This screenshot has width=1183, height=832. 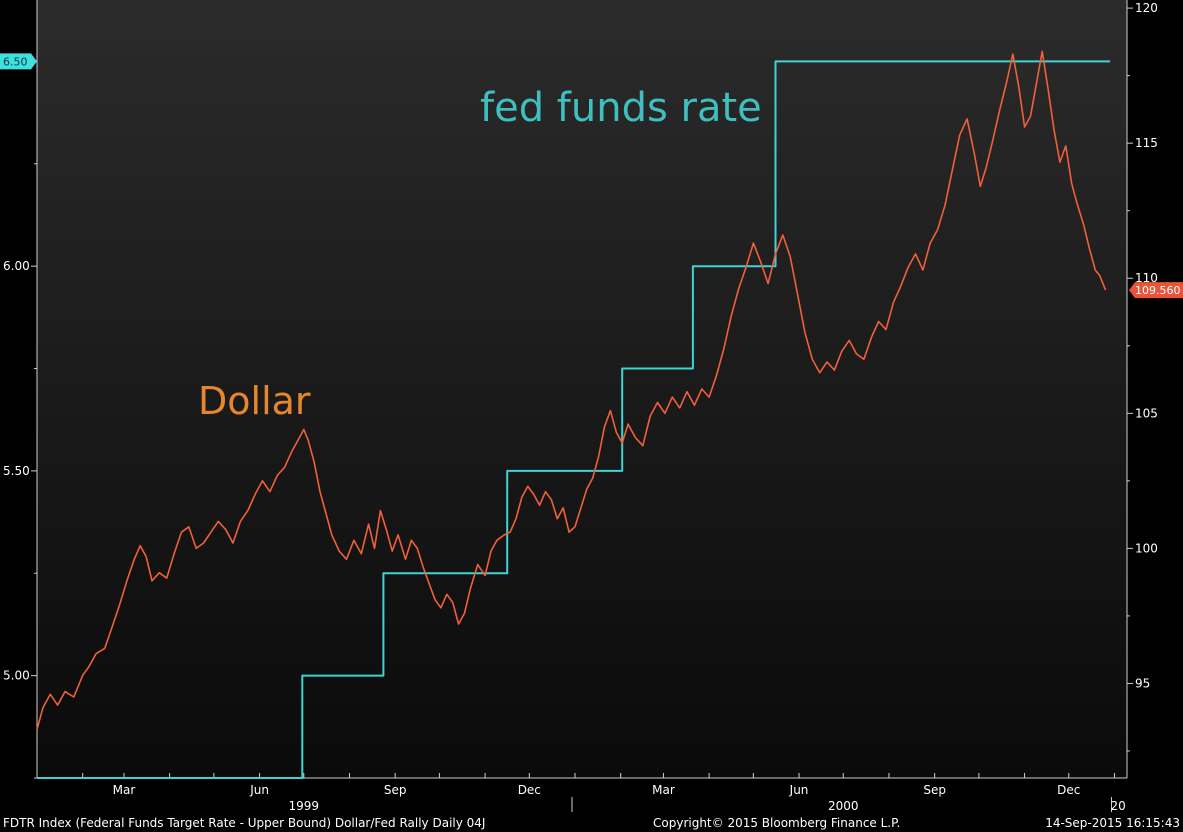 What do you see at coordinates (1146, 8) in the screenshot?
I see `right-tick-label: 120` at bounding box center [1146, 8].